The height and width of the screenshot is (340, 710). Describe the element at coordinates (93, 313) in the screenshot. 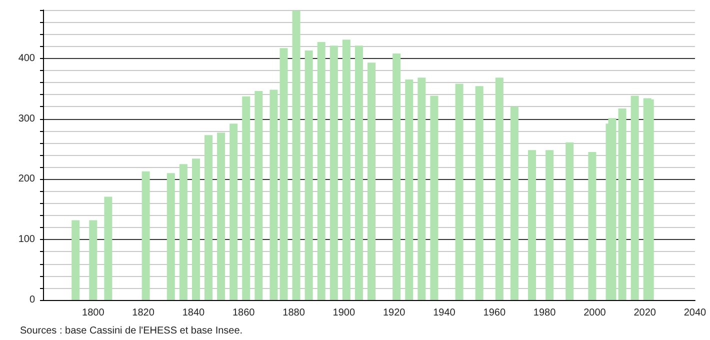

I see `x-tick-label: 1800` at that location.